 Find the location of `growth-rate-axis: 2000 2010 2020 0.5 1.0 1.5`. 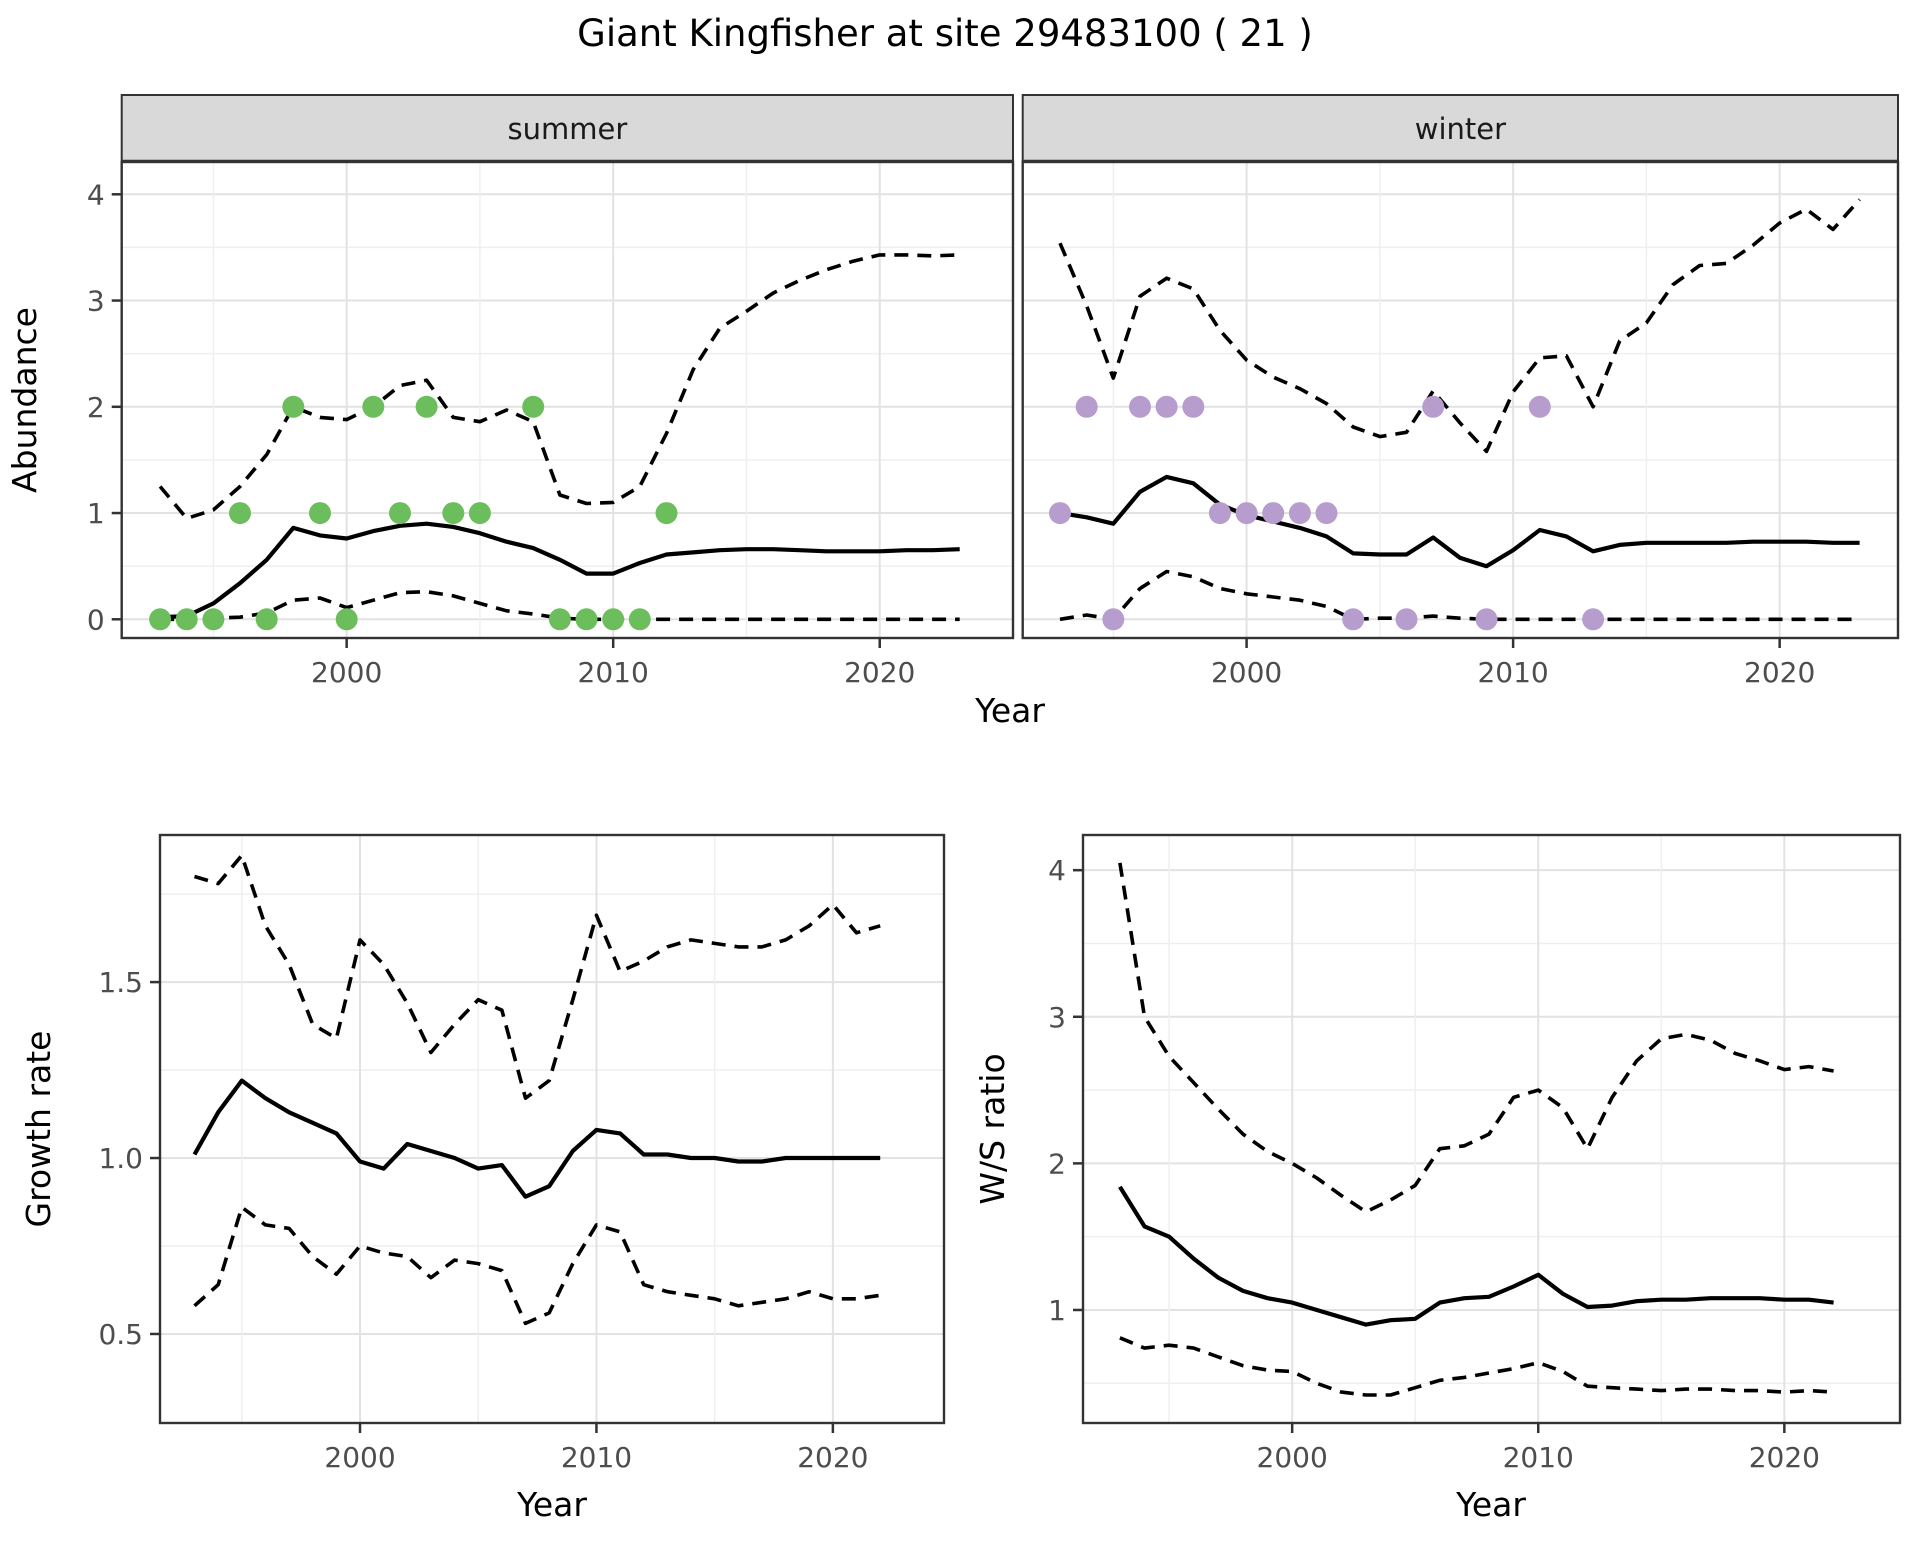

growth-rate-axis: 2000 2010 2020 0.5 1.0 1.5 is located at coordinates (483, 1220).